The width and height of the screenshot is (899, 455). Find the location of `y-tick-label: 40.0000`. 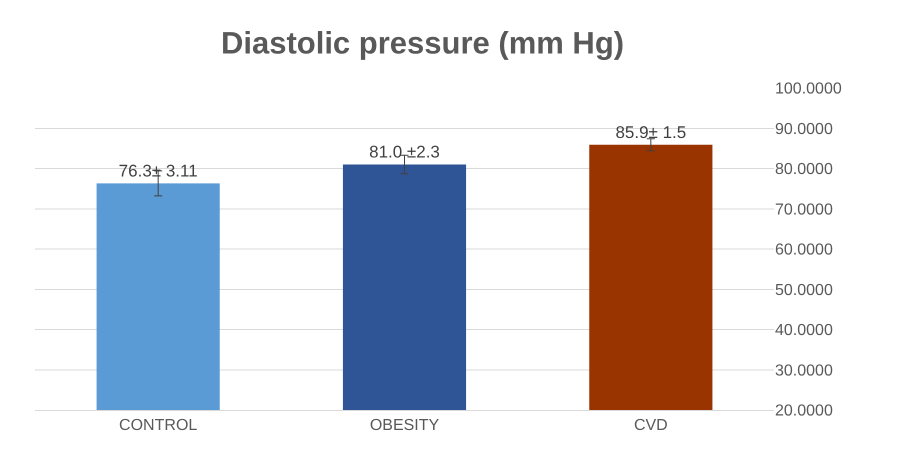

y-tick-label: 40.0000 is located at coordinates (804, 331).